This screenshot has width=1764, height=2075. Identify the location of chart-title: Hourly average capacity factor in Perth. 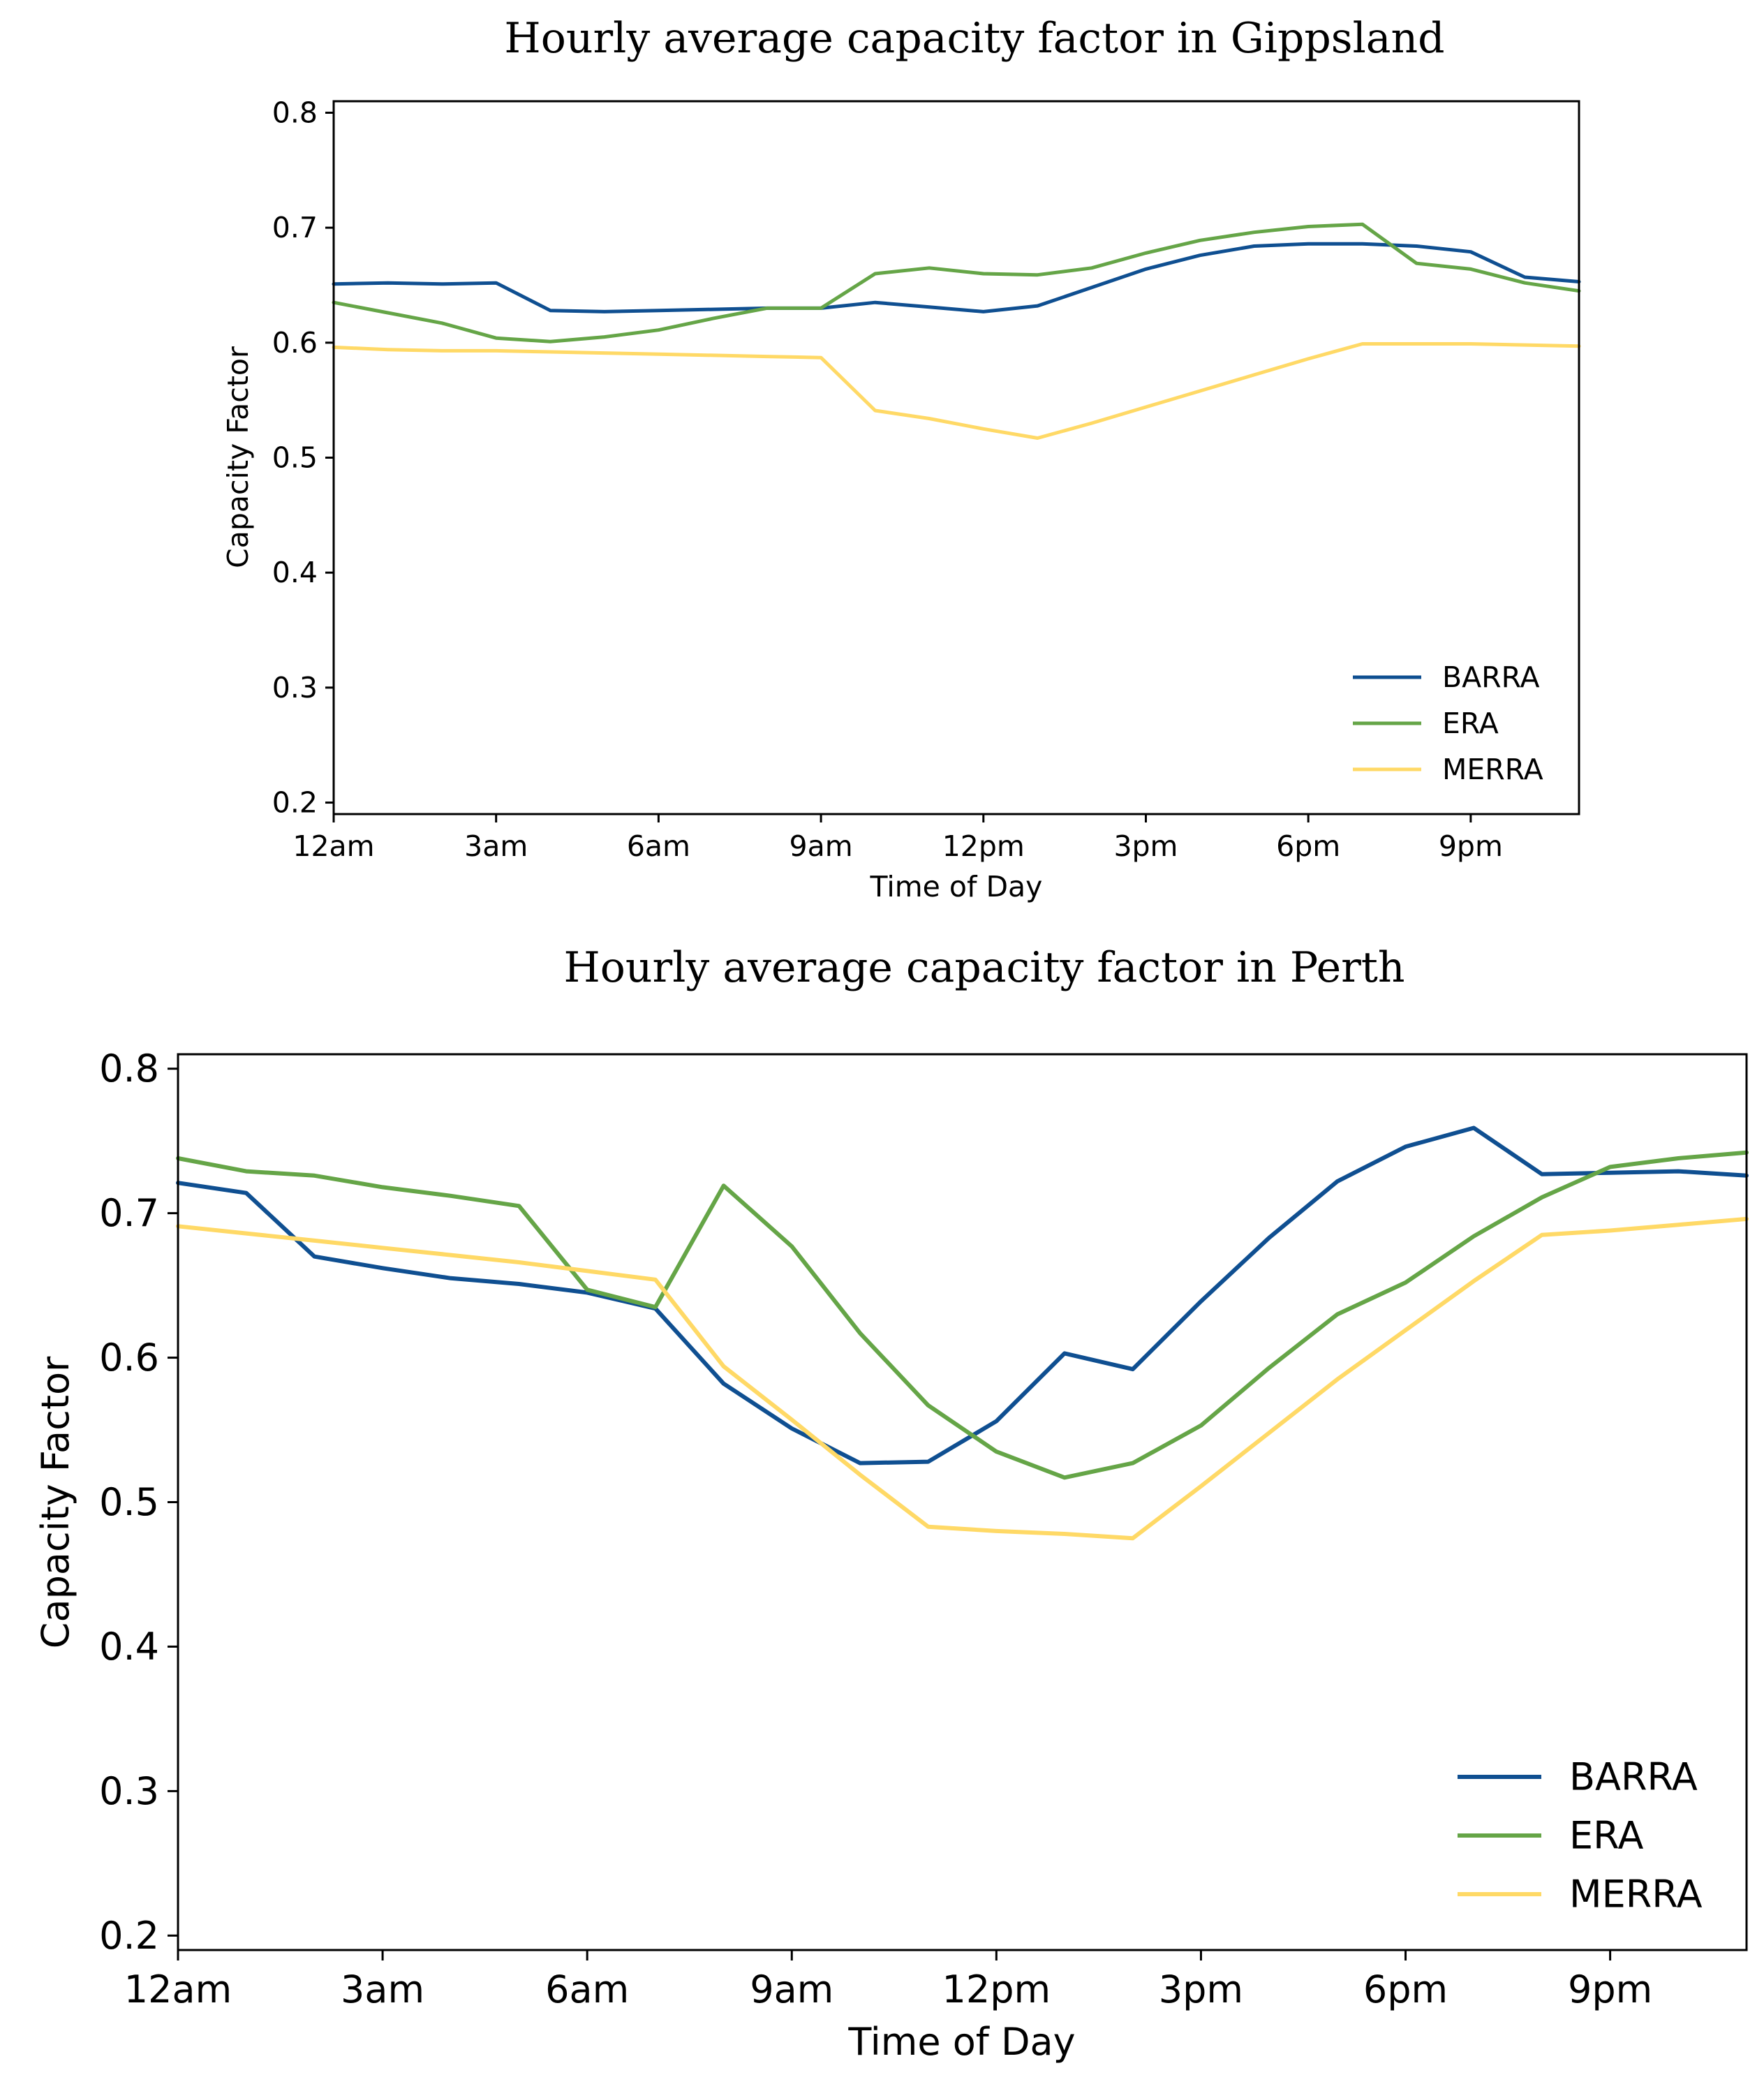
(983, 968).